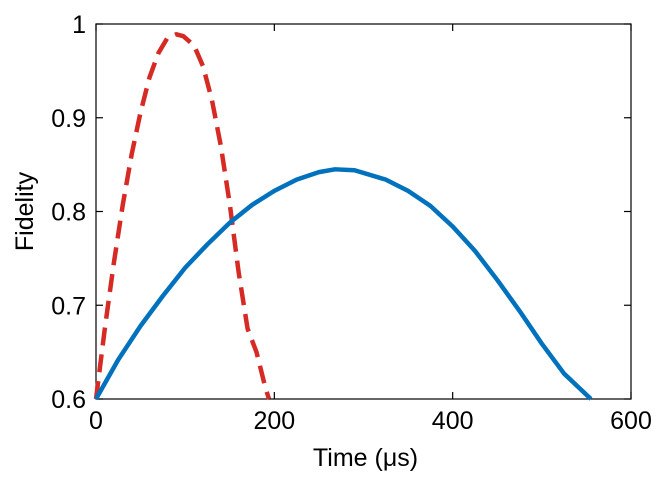  Describe the element at coordinates (365, 458) in the screenshot. I see `x-axis-label: Time (μs)` at that location.